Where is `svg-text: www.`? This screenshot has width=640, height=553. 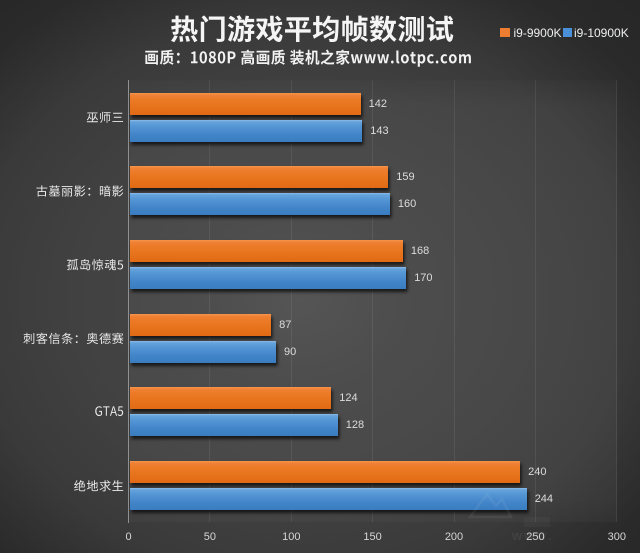 svg-text: www. is located at coordinates (532, 535).